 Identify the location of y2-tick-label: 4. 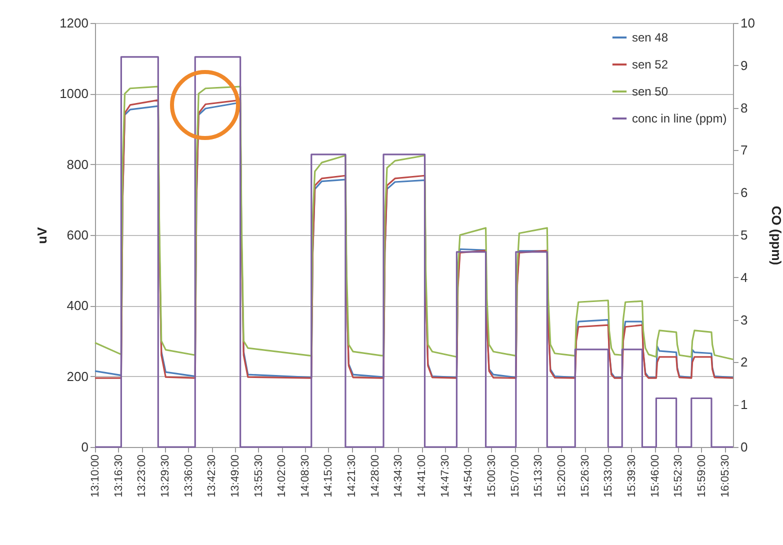
(744, 277).